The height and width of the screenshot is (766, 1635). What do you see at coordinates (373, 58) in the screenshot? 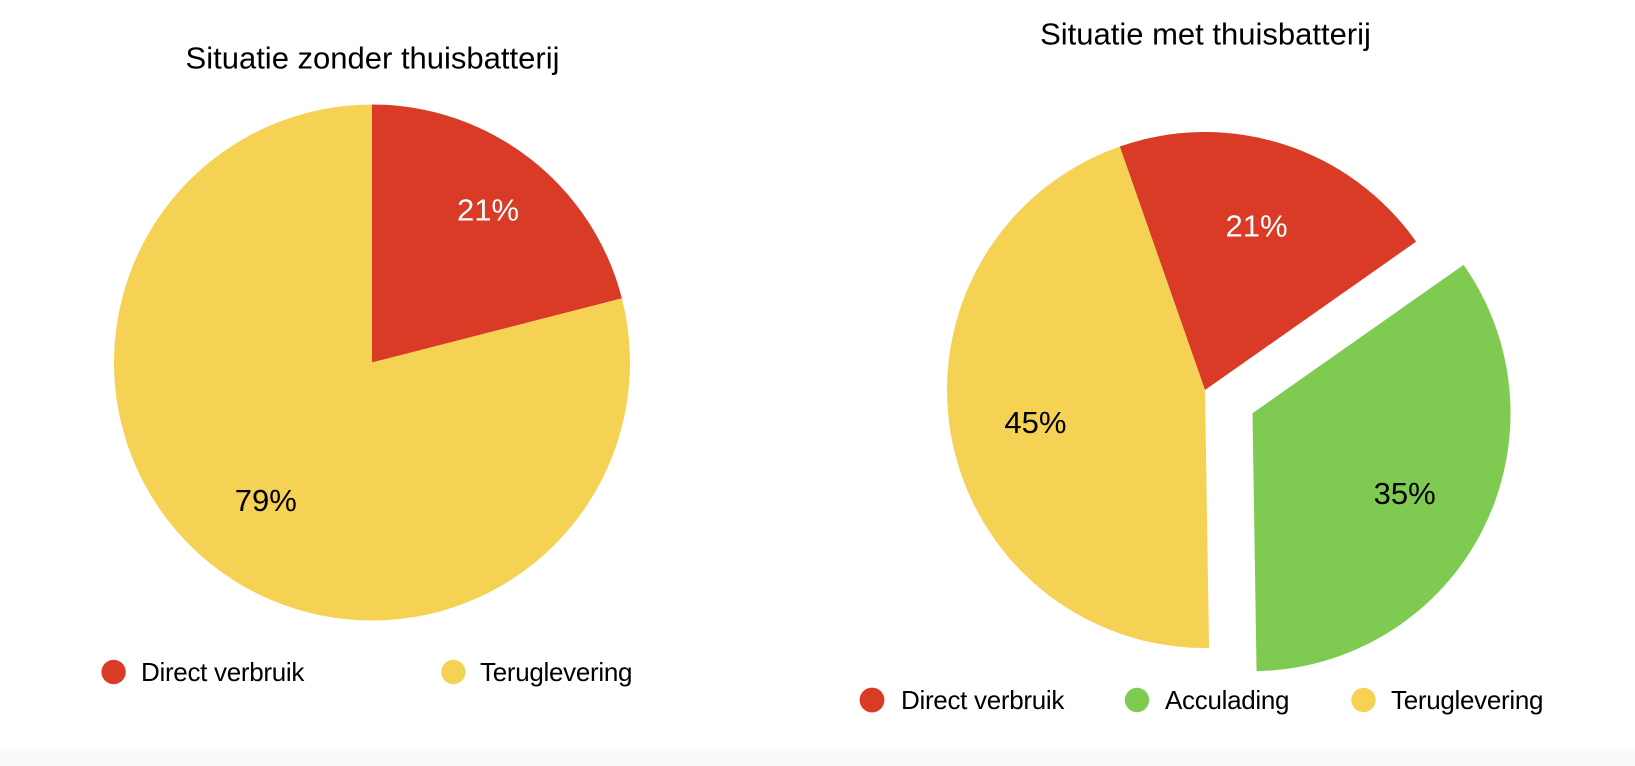
I see `svg-text: Situatie zonder thuisbatterij` at bounding box center [373, 58].